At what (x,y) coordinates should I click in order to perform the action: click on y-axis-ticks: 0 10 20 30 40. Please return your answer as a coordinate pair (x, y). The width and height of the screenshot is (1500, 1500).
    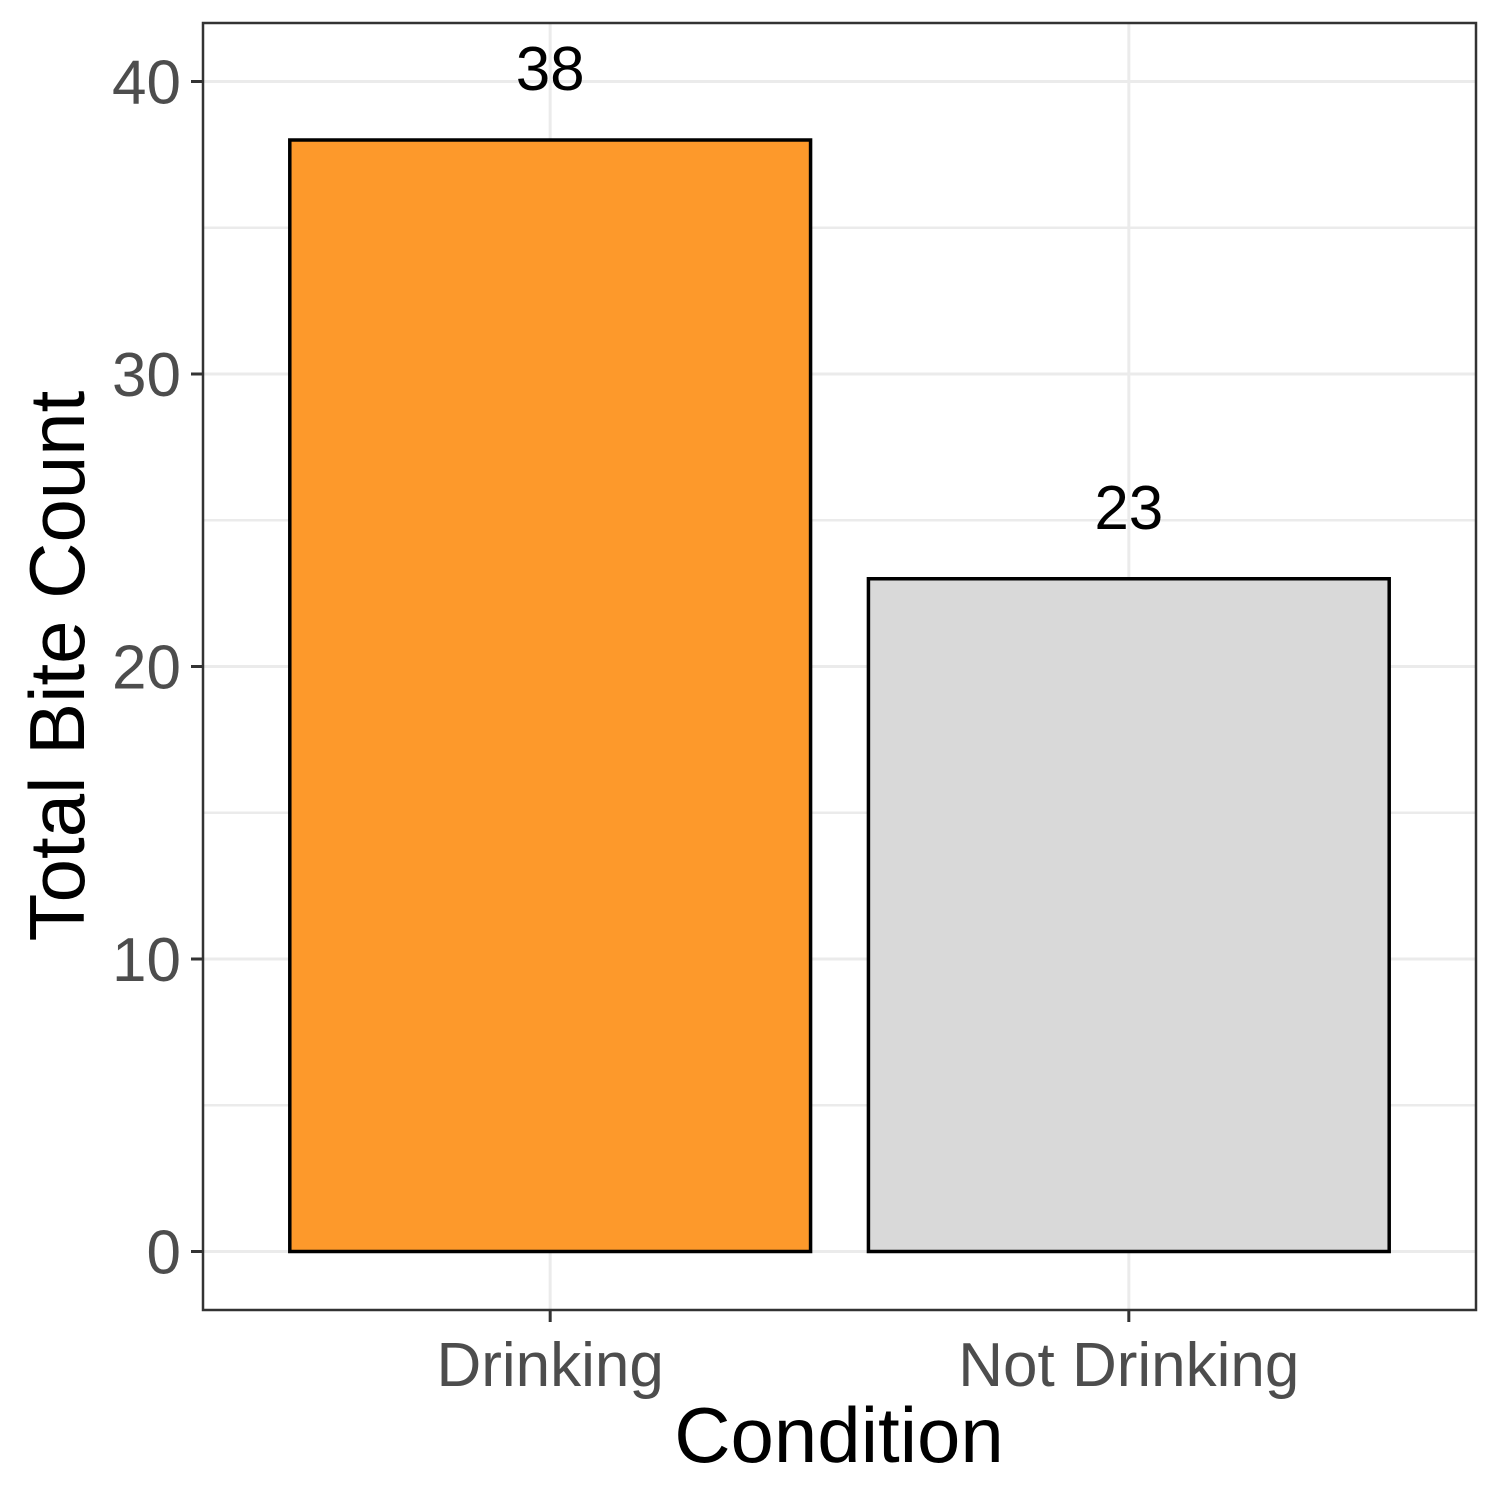
    Looking at the image, I should click on (157, 668).